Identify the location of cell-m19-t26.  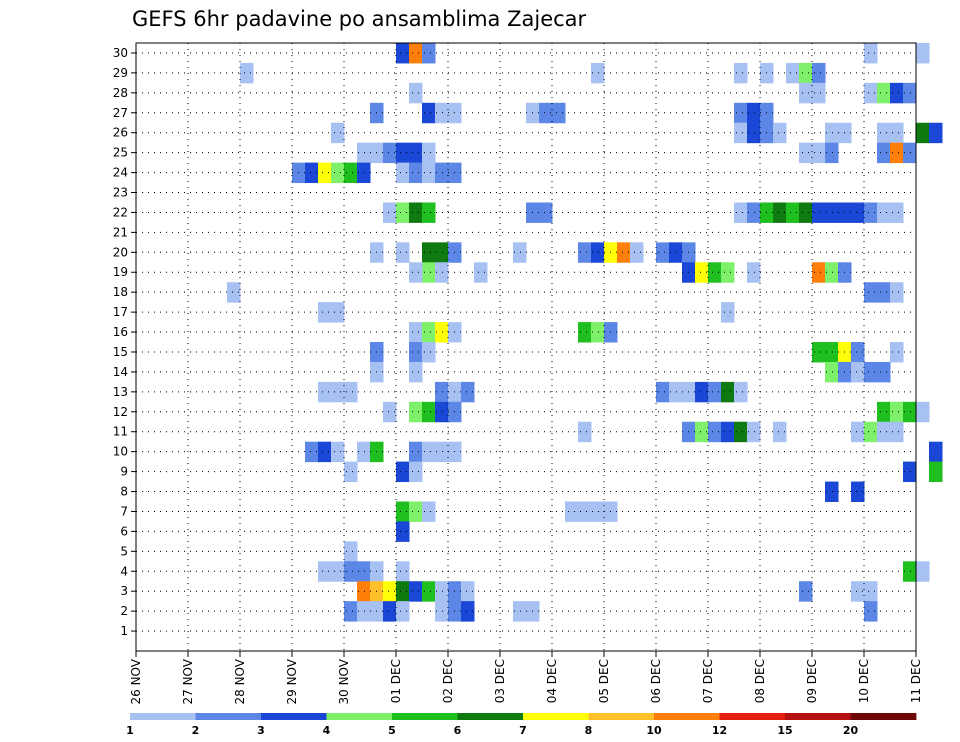
(481, 272).